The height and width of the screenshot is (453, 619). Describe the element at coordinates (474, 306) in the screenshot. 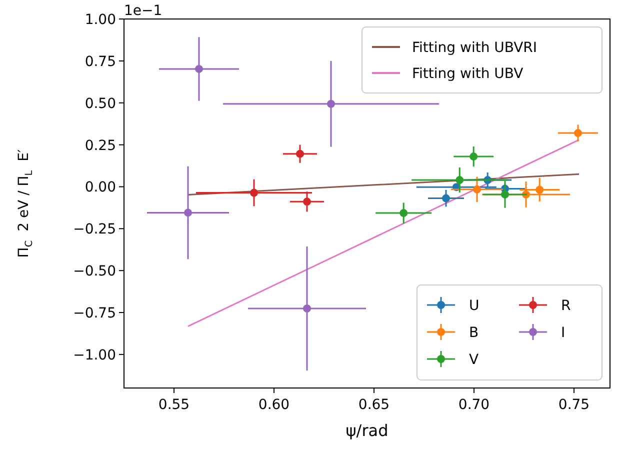

I see `legend-label: U` at that location.